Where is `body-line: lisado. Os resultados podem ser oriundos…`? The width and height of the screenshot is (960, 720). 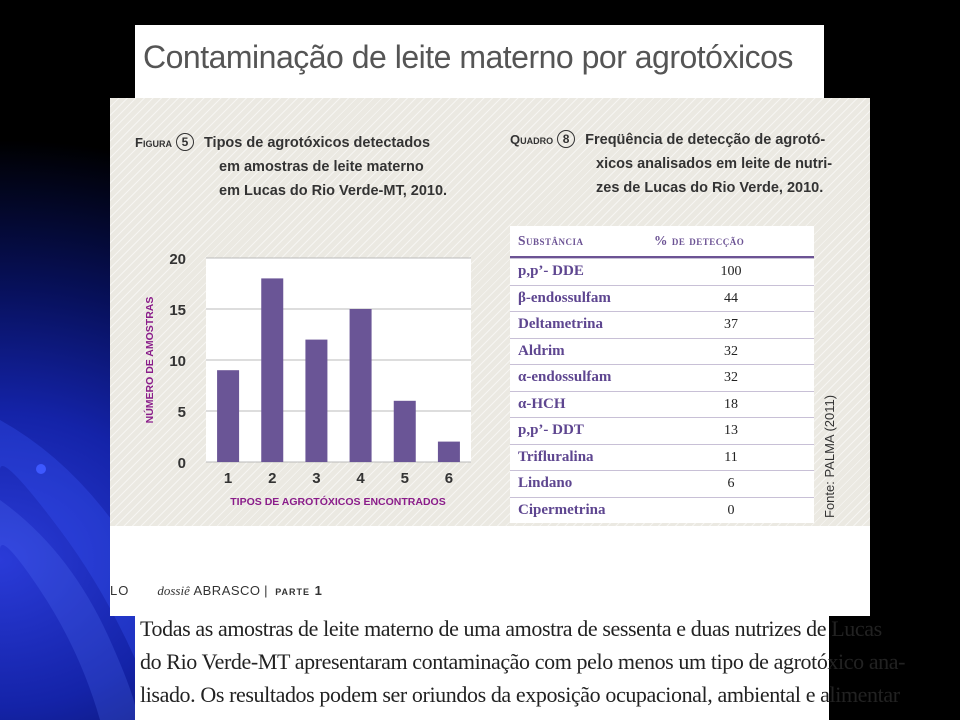 body-line: lisado. Os resultados podem ser oriundos… is located at coordinates (520, 694).